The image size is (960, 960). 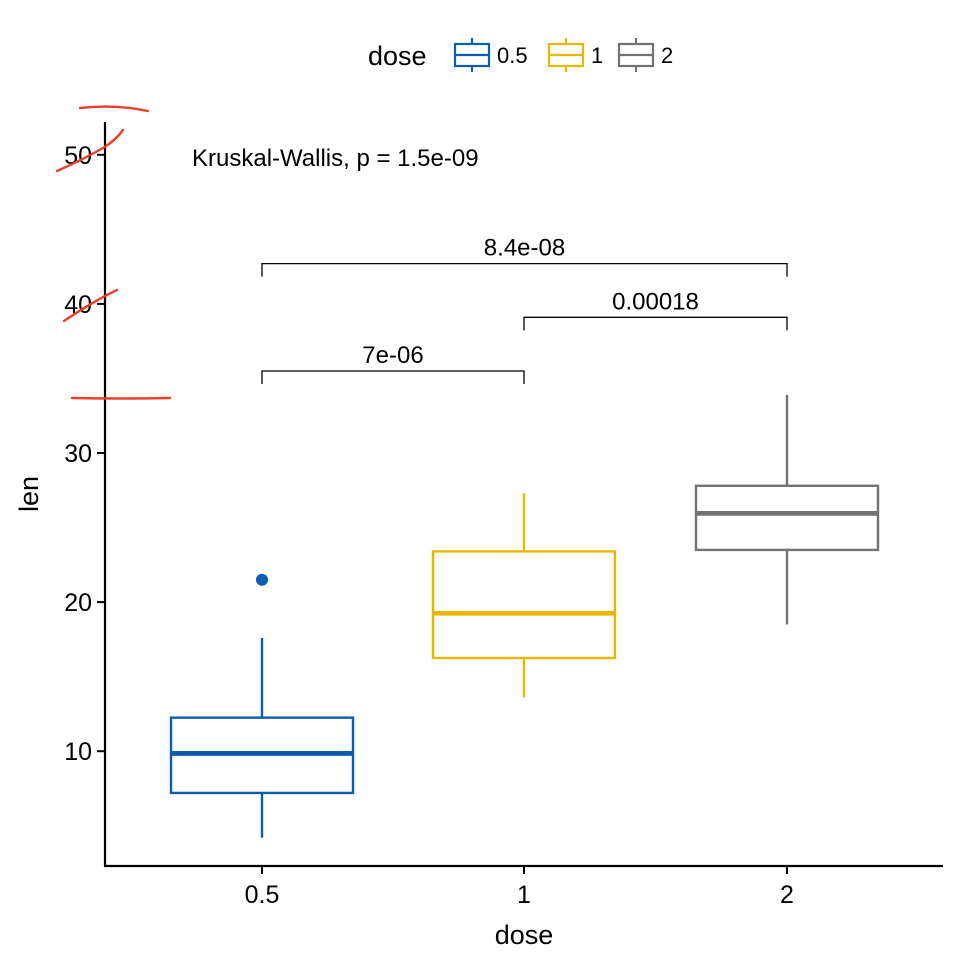 I want to click on y-tick-label: 30, so click(x=78, y=454).